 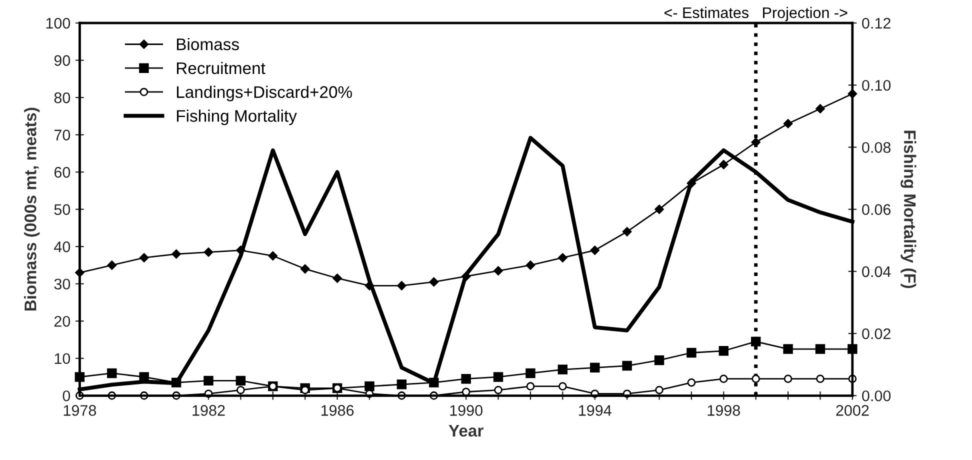 I want to click on legend-label: Recruitment, so click(x=221, y=68).